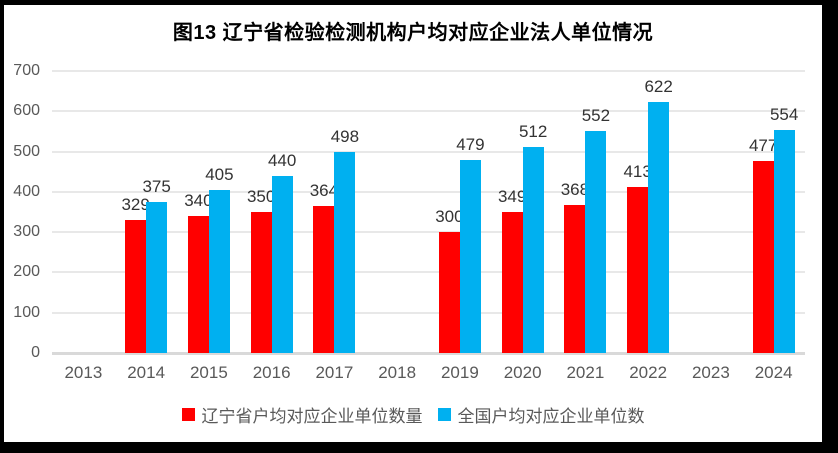 The image size is (838, 453). I want to click on x-axis-tick-label: 2017, so click(334, 372).